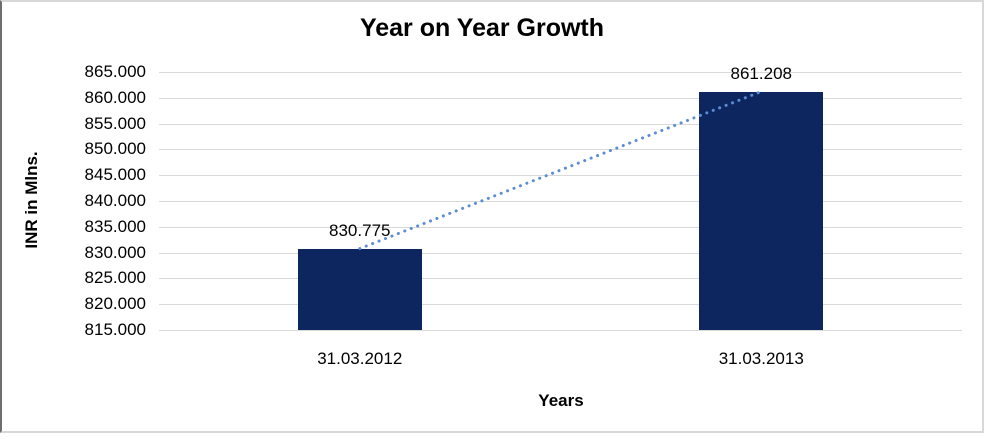 The height and width of the screenshot is (439, 984). Describe the element at coordinates (115, 123) in the screenshot. I see `y-tick-label: 855.000` at that location.